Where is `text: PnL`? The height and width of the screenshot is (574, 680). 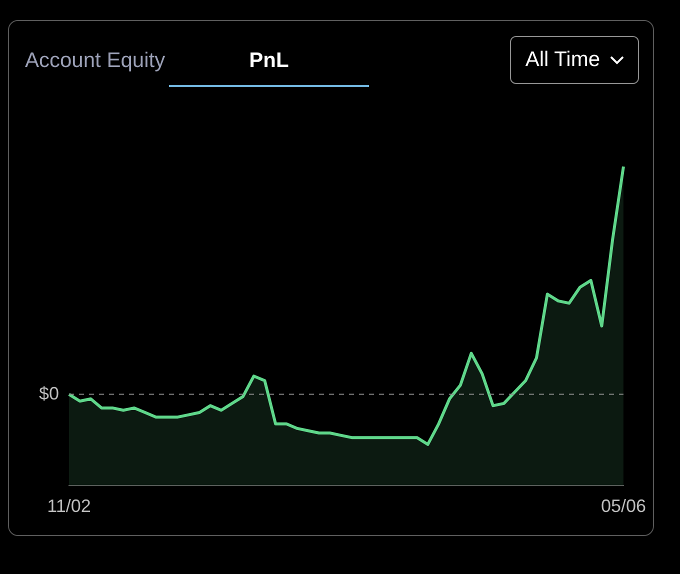 text: PnL is located at coordinates (269, 68).